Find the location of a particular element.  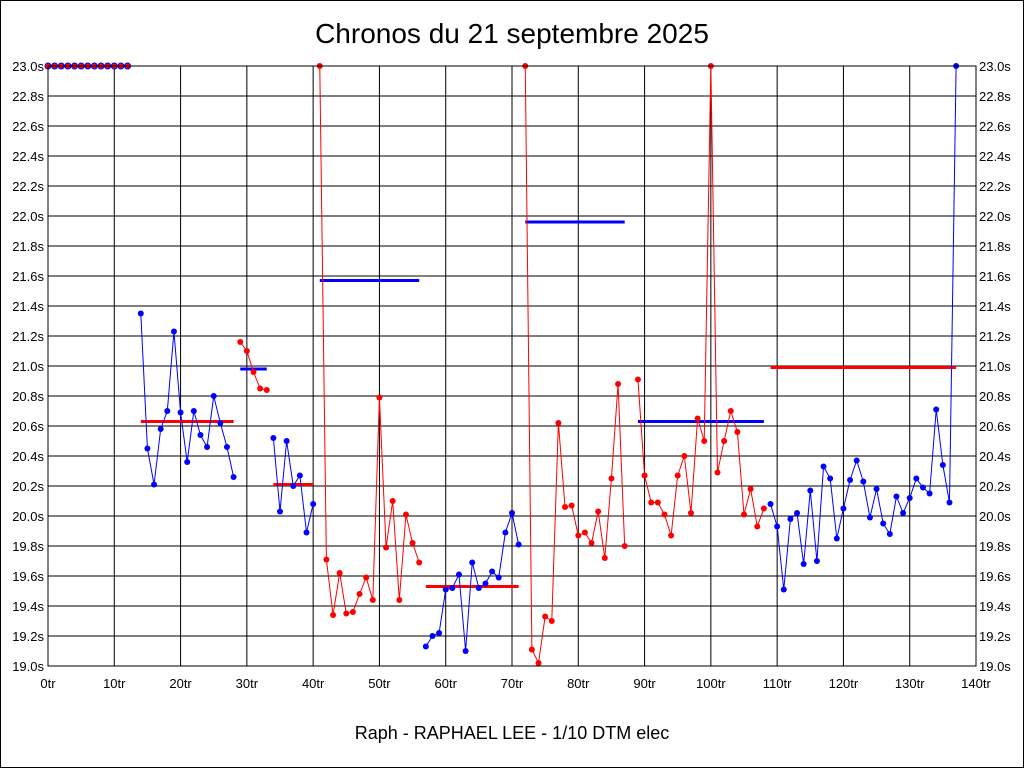

x-tick-label: 0tr is located at coordinates (48, 683).